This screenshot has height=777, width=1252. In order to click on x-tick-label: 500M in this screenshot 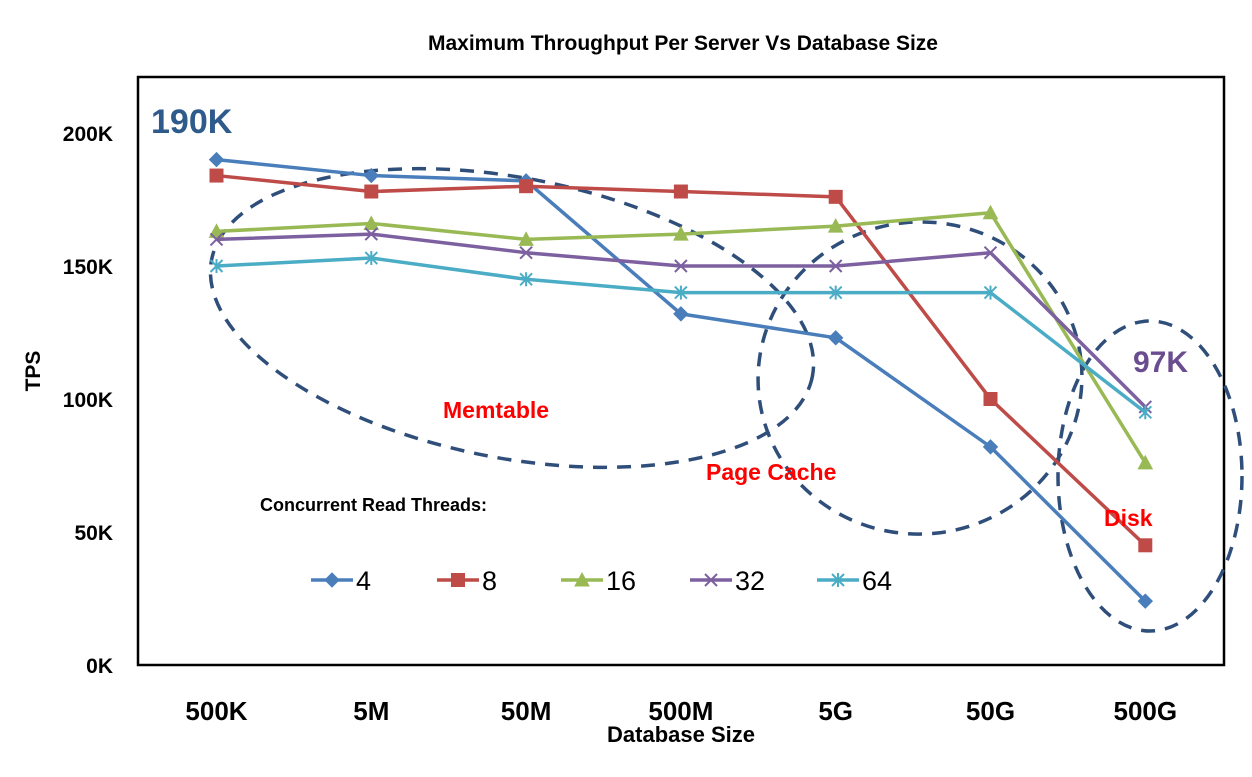, I will do `click(680, 711)`.